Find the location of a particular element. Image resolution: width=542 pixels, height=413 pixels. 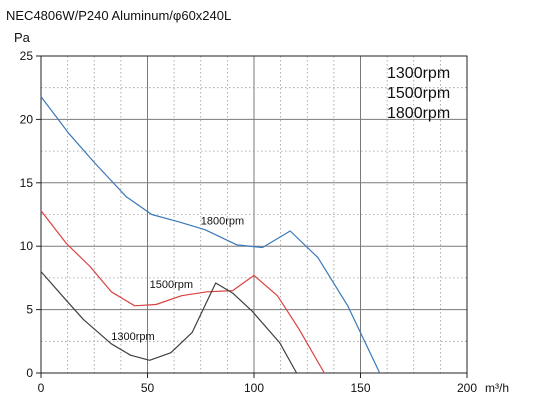

series-label-1500rpm: 1500rpm is located at coordinates (171, 285).